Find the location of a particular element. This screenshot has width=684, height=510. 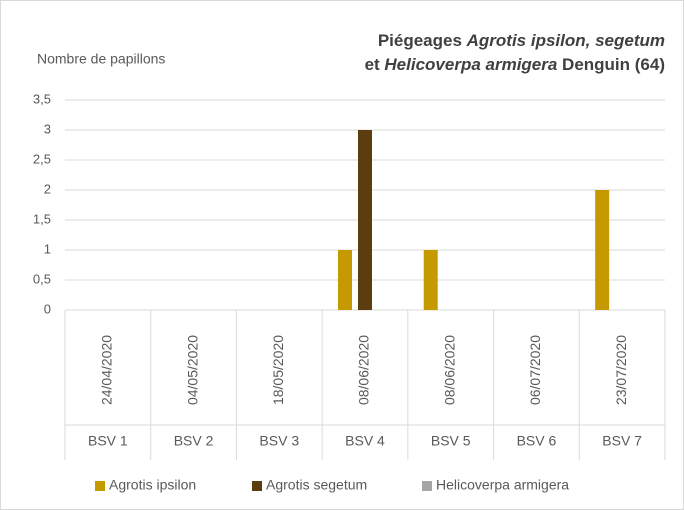

title-part: Piégeages is located at coordinates (422, 40).